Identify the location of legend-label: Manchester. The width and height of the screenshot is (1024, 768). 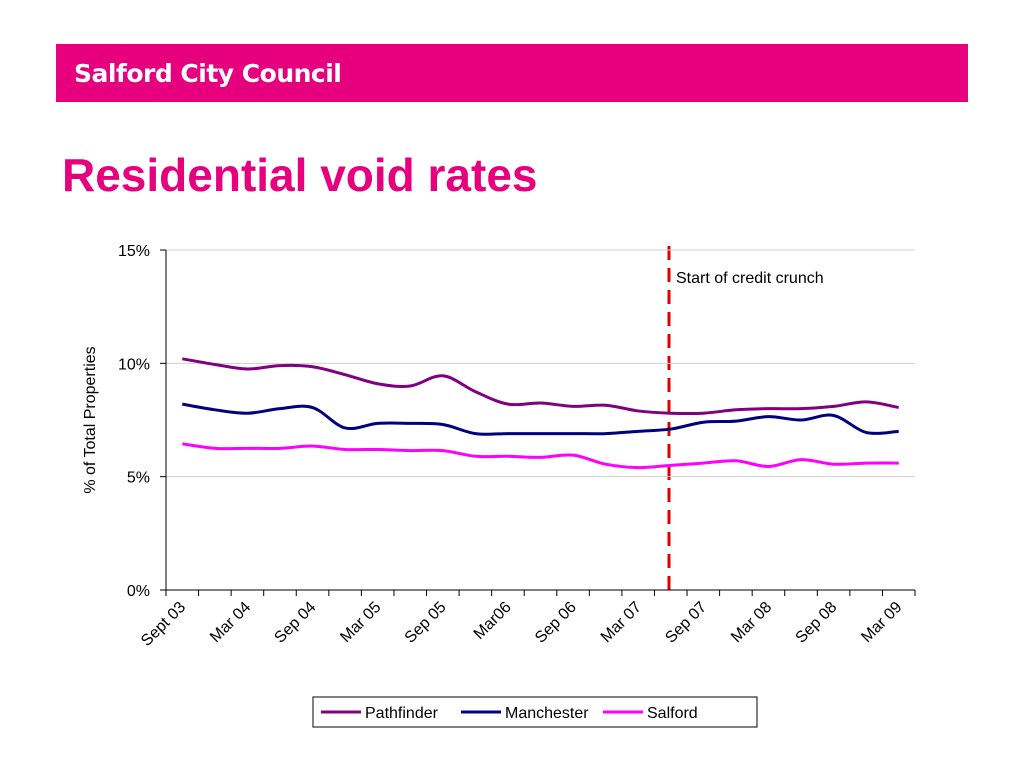
(547, 713).